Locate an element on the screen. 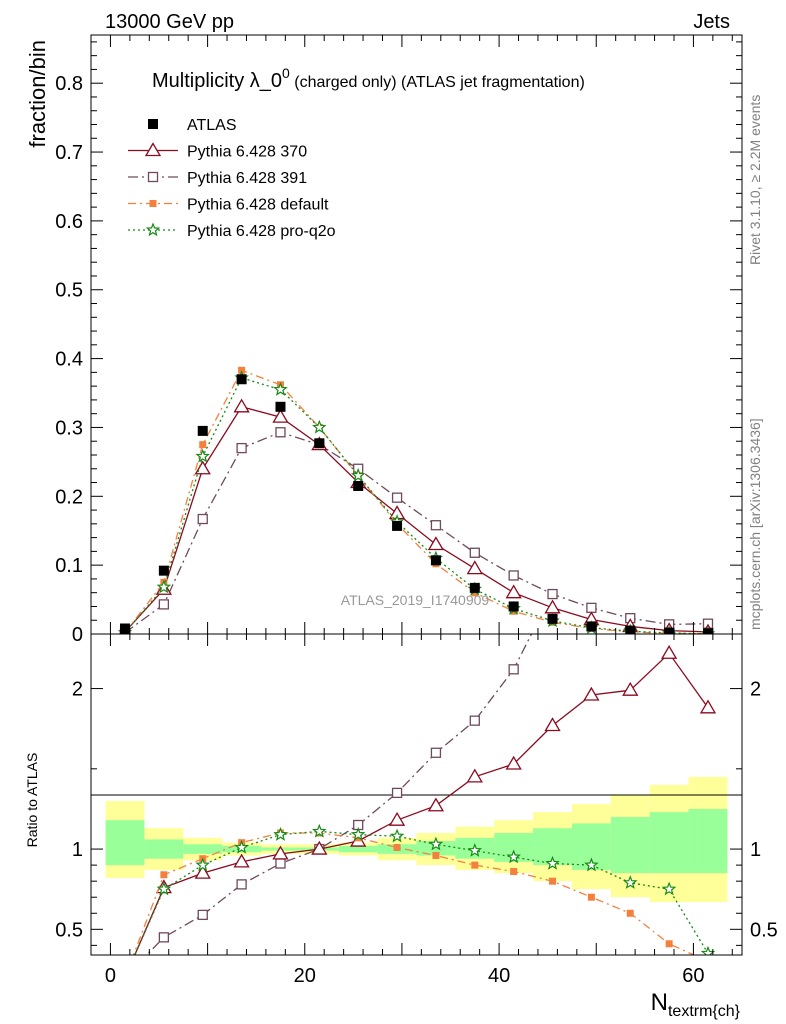 The height and width of the screenshot is (1024, 786). ratio-y-tick-label-right: 0.5 is located at coordinates (764, 930).